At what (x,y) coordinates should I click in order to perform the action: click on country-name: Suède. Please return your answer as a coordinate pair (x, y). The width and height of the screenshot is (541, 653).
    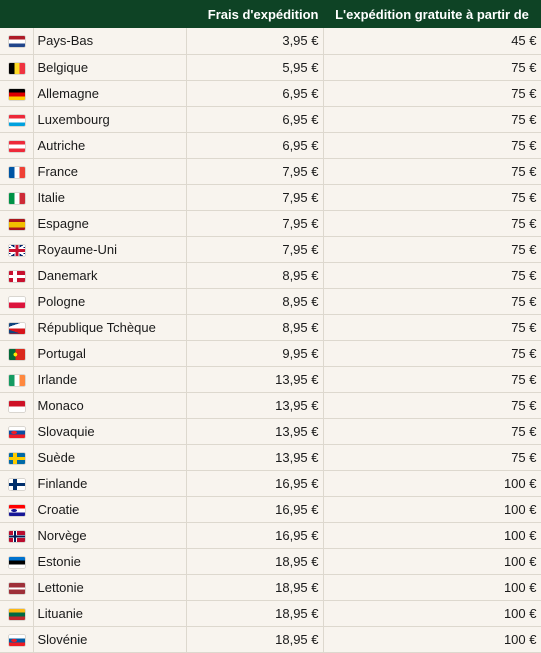
    Looking at the image, I should click on (110, 457).